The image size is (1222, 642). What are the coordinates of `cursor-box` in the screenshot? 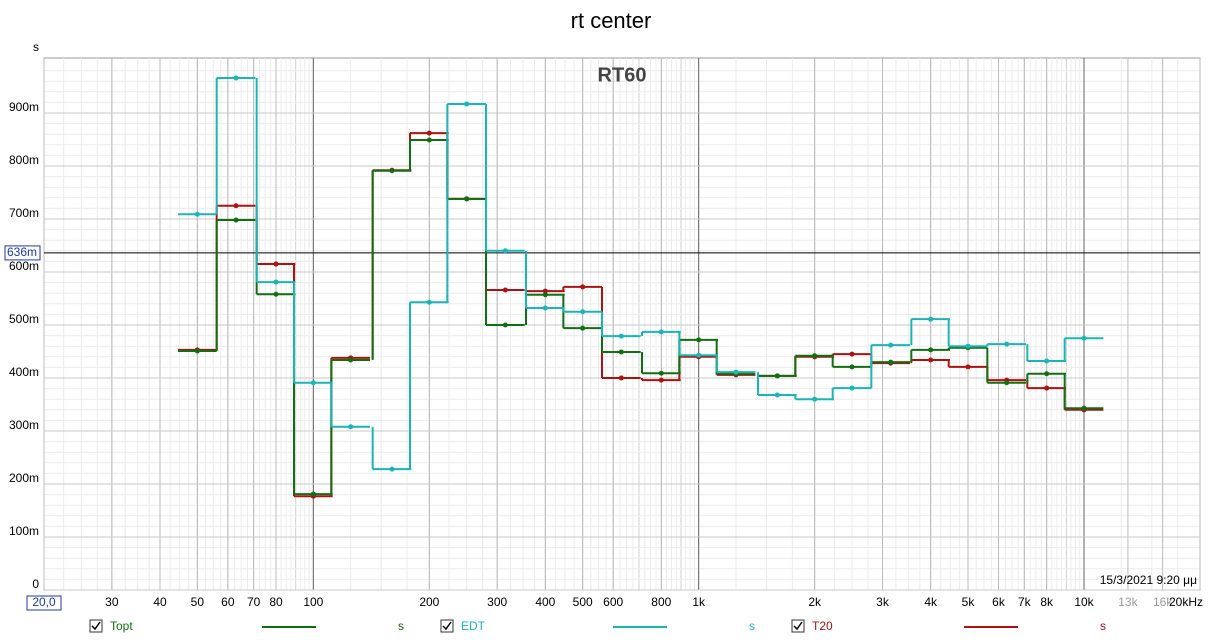 It's located at (22, 253).